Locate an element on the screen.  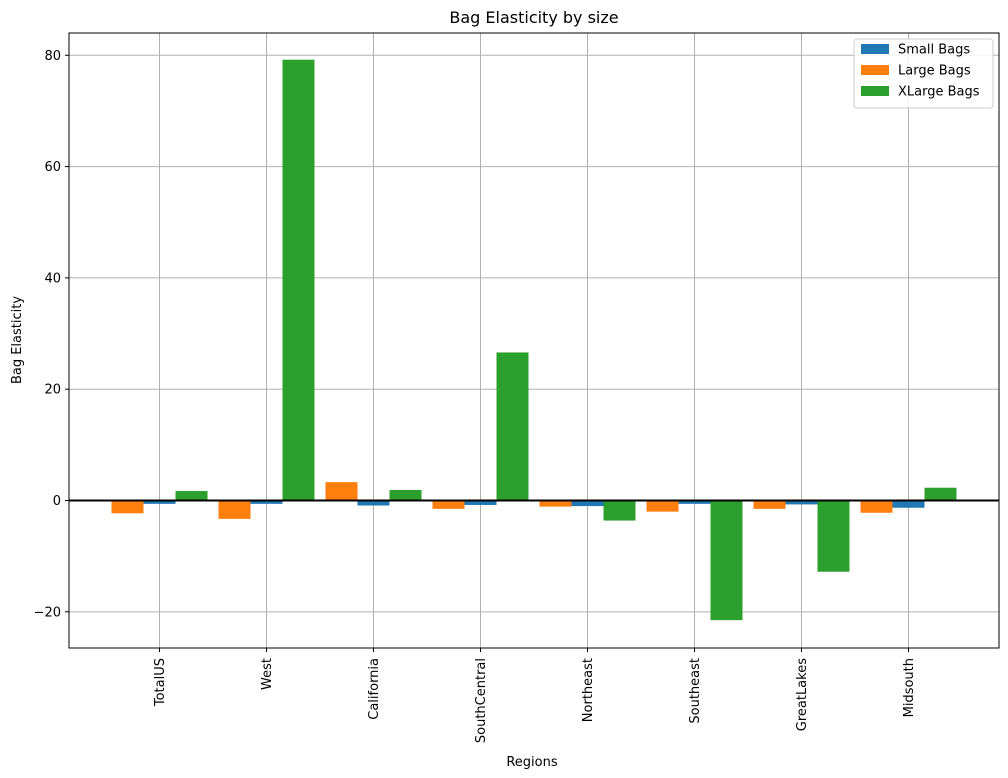
x-tick-label: SouthCentral is located at coordinates (481, 700).